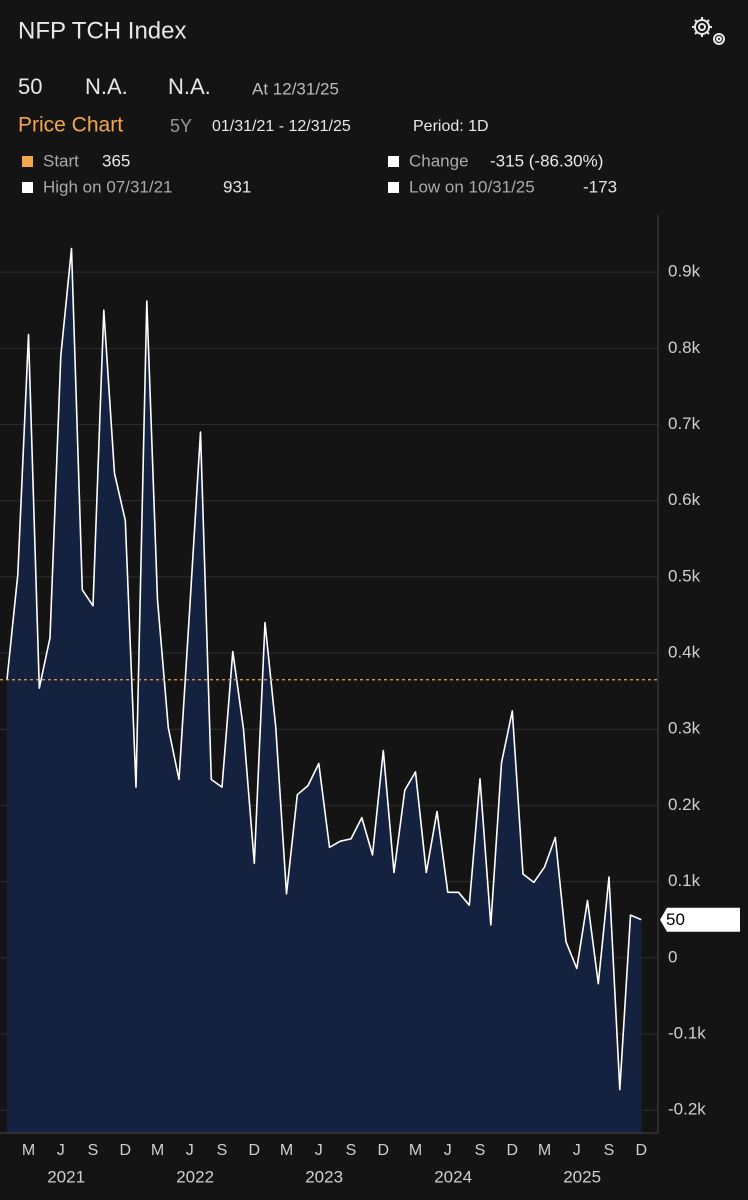  What do you see at coordinates (684, 804) in the screenshot?
I see `y-tick-label: 0.2k` at bounding box center [684, 804].